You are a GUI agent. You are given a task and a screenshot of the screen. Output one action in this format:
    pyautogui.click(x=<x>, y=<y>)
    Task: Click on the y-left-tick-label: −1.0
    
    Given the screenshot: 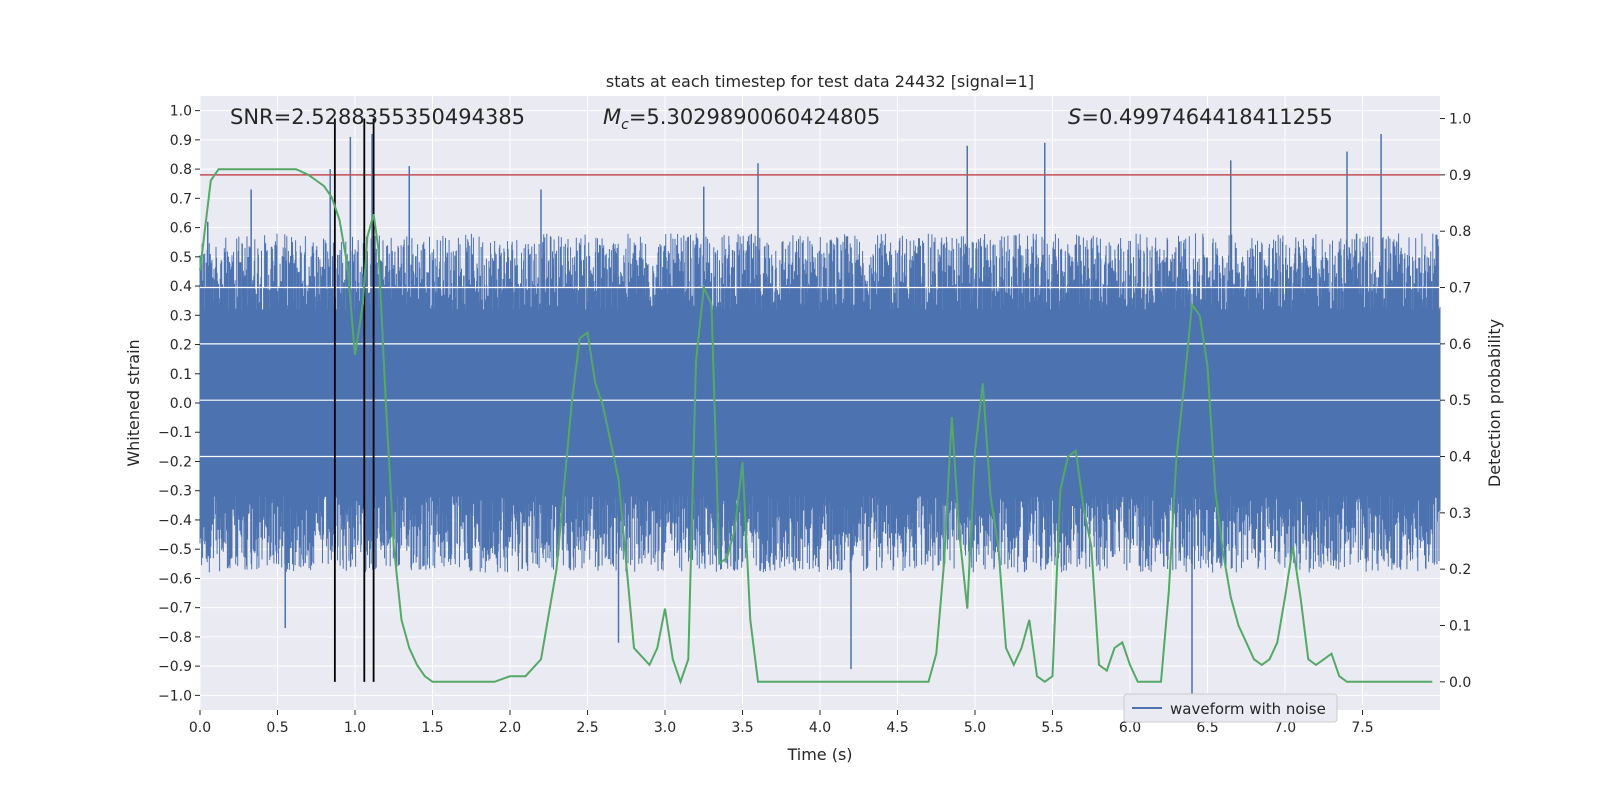 What is the action you would take?
    pyautogui.click(x=175, y=696)
    